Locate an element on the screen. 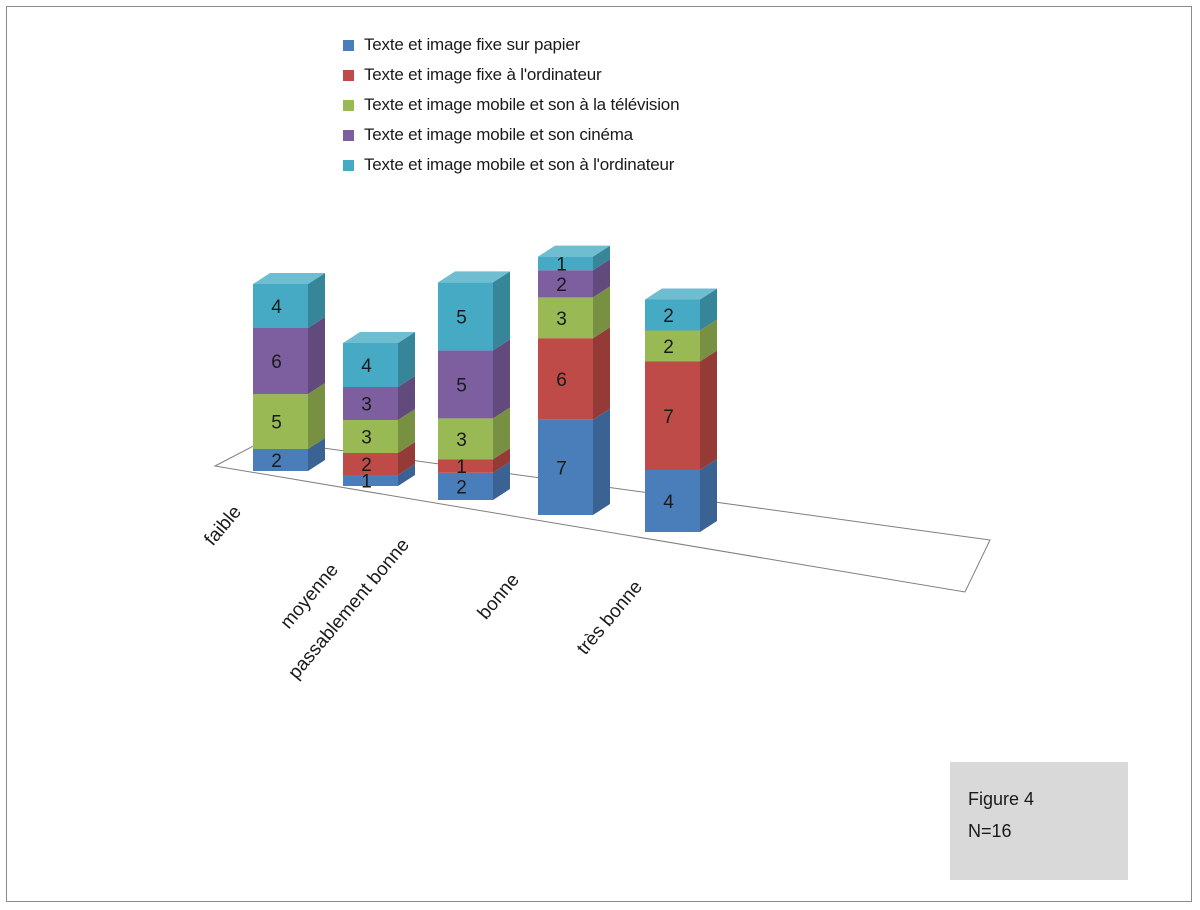 The image size is (1200, 910). sample-size-label: N=16 is located at coordinates (990, 831).